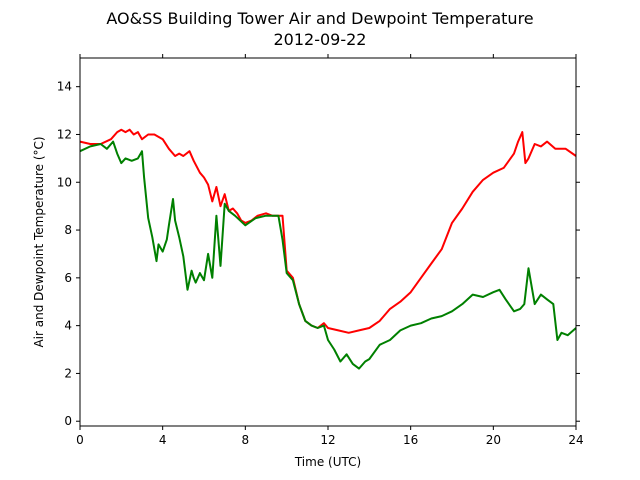 The image size is (640, 480). What do you see at coordinates (68, 421) in the screenshot?
I see `y-tick-label: 0` at bounding box center [68, 421].